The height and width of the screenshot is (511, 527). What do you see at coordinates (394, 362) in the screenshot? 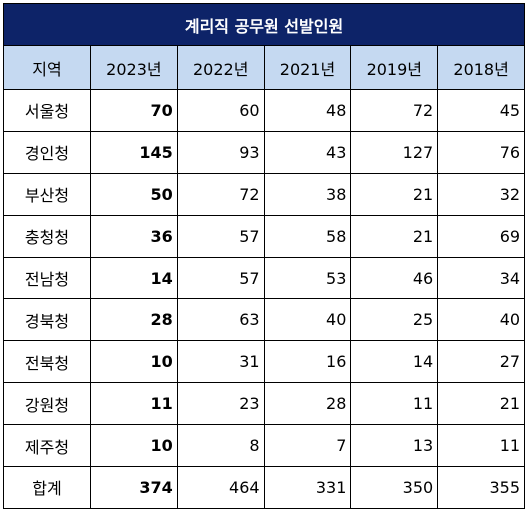
I see `value-cell-2019: 14` at bounding box center [394, 362].